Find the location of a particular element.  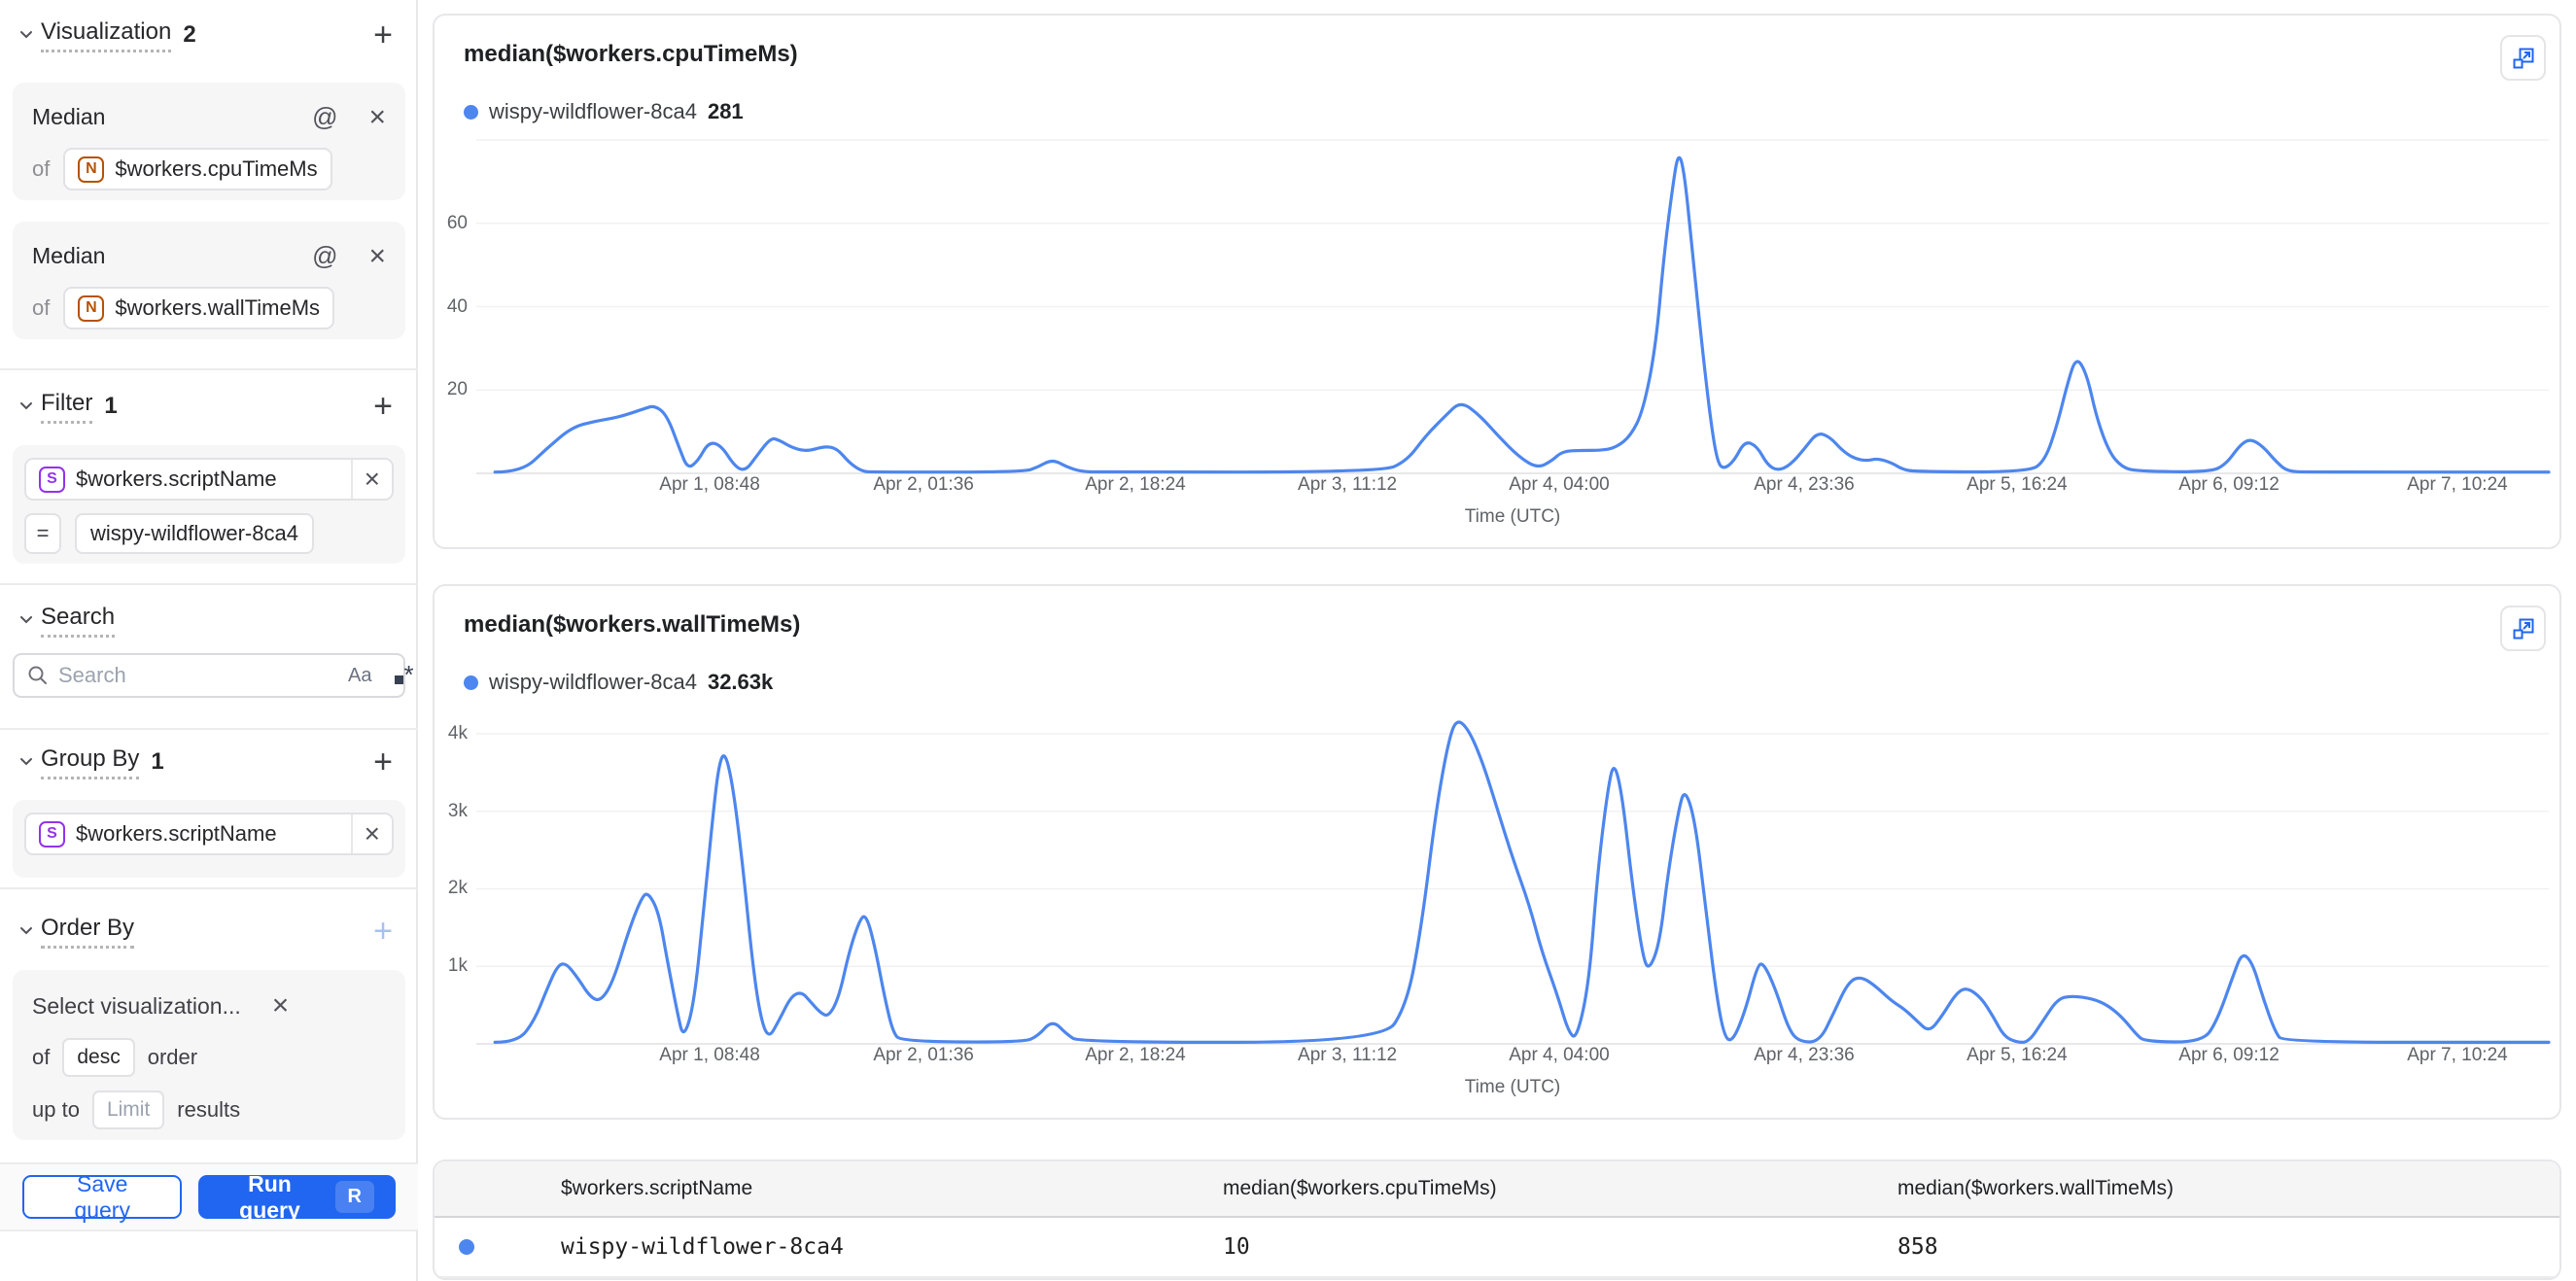

search-input is located at coordinates (198, 675).